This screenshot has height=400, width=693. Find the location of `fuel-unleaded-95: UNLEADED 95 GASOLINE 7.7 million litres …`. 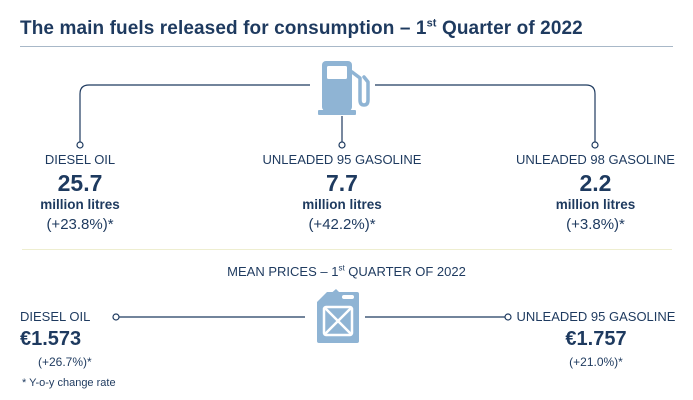

fuel-unleaded-95: UNLEADED 95 GASOLINE 7.7 million litres … is located at coordinates (342, 192).